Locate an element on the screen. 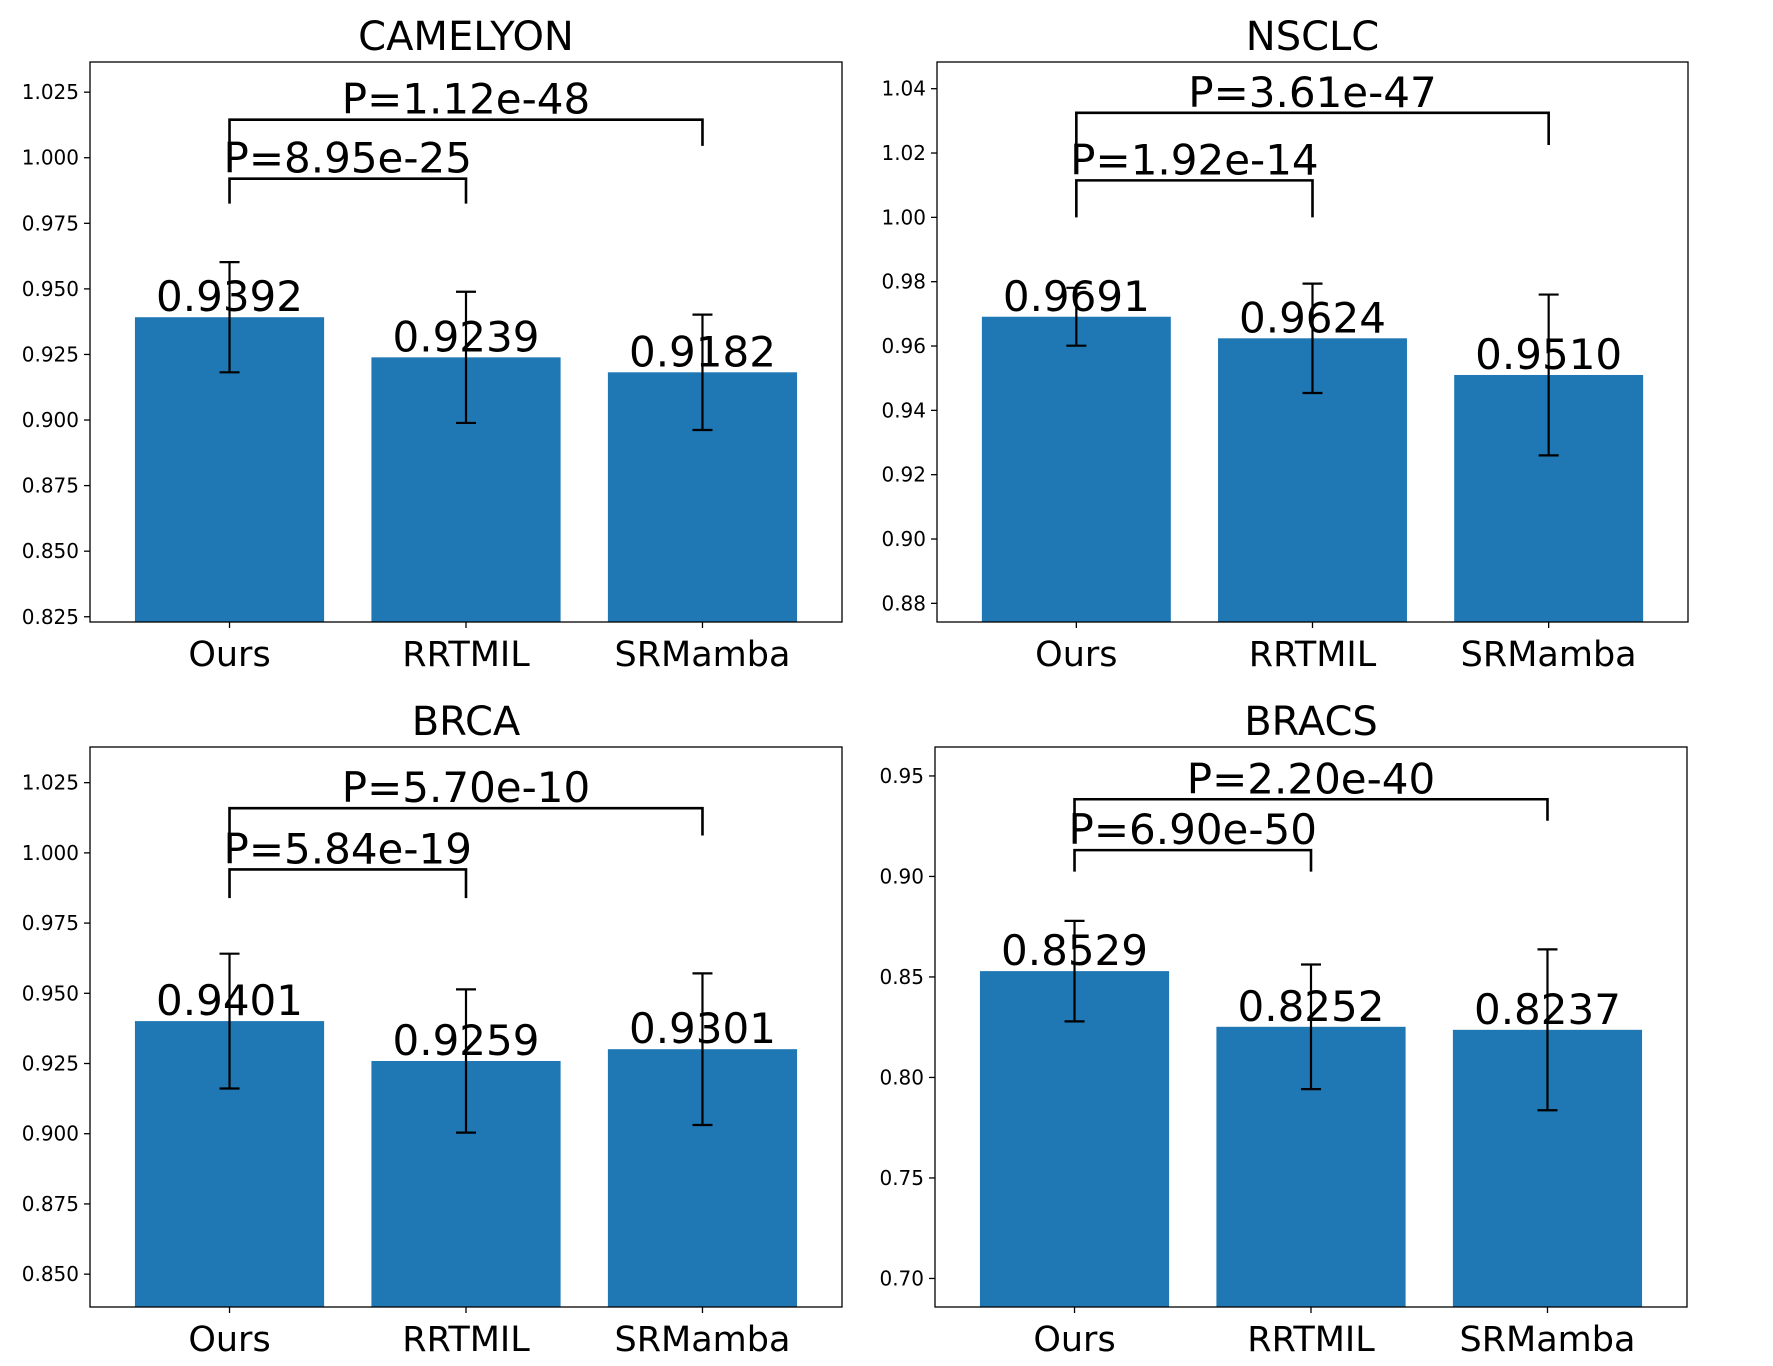 This screenshot has width=1773, height=1366. y-tick-label: 0.92 is located at coordinates (903, 475).